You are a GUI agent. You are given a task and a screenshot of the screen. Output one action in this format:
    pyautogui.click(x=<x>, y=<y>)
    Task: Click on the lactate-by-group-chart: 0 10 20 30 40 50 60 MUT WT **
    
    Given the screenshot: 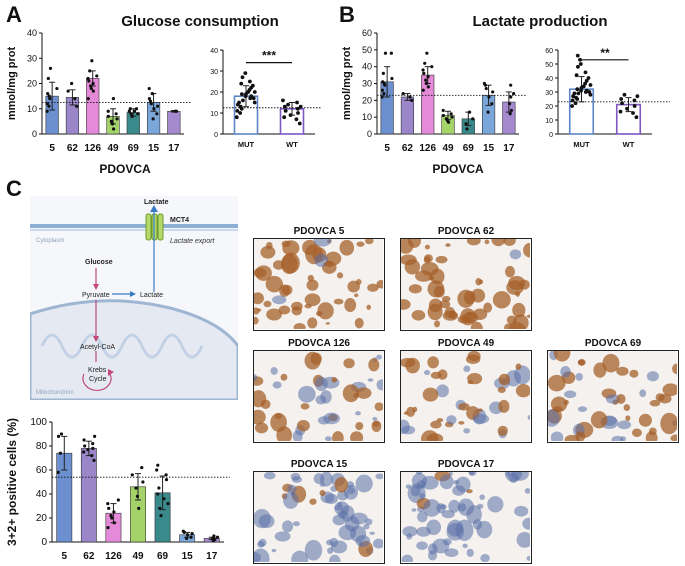 What is the action you would take?
    pyautogui.click(x=607, y=97)
    